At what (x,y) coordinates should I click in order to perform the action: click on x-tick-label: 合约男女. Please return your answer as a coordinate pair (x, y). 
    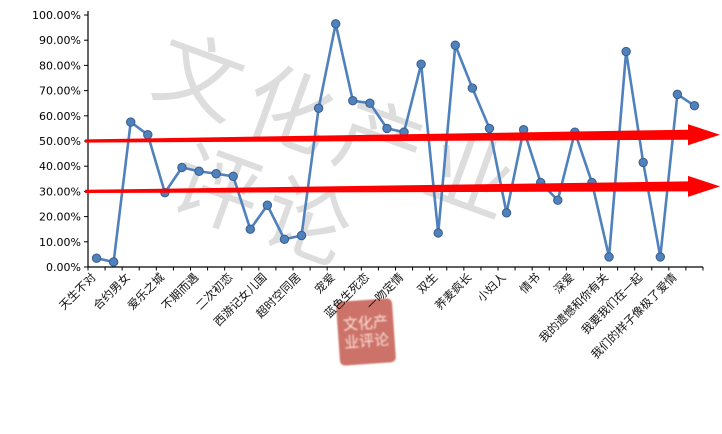
    Looking at the image, I should click on (111, 291).